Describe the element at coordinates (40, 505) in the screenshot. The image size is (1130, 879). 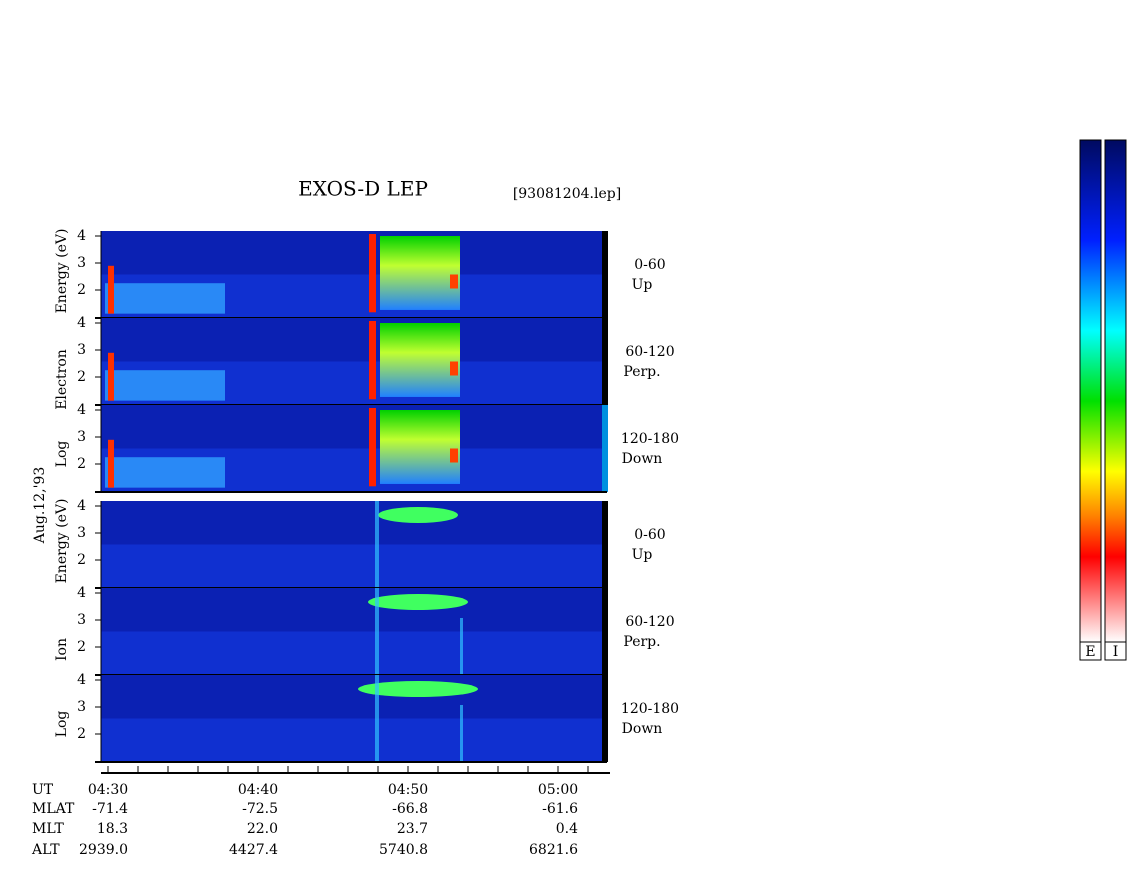
I see `date: Aug.12,'93` at that location.